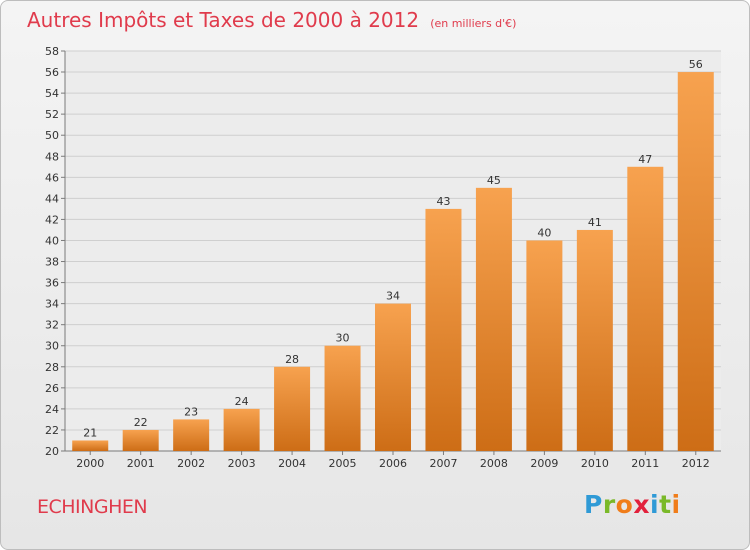  What do you see at coordinates (52, 177) in the screenshot?
I see `y-tick-label: 46` at bounding box center [52, 177].